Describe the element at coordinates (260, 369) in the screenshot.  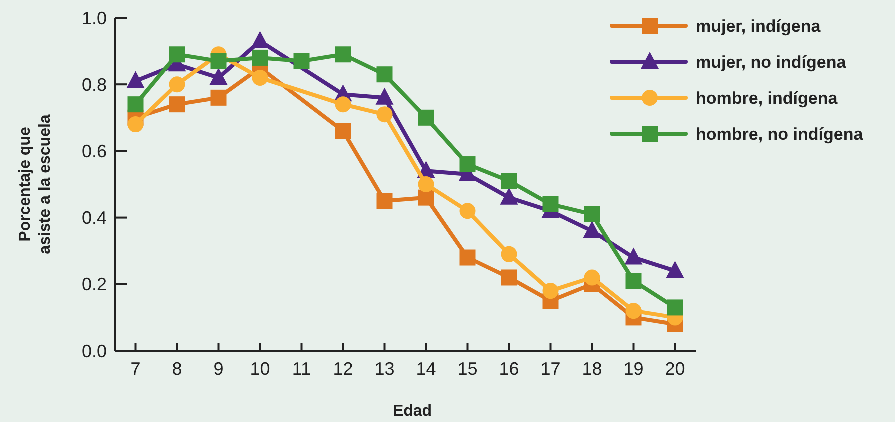
I see `x-tick-label: 10` at that location.